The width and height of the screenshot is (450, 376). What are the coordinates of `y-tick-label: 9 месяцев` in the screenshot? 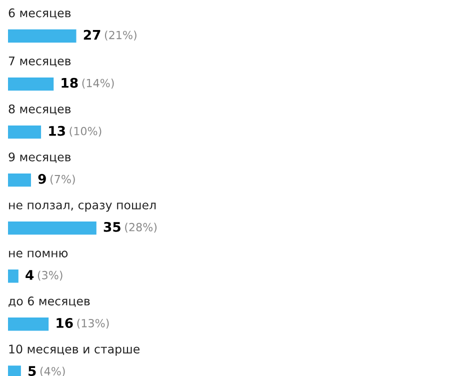 It's located at (39, 157).